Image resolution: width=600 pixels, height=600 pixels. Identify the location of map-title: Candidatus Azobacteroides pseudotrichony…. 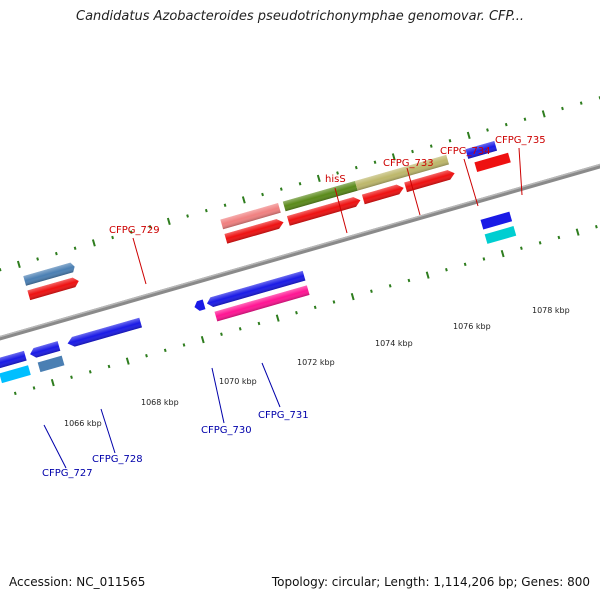
(300, 16).